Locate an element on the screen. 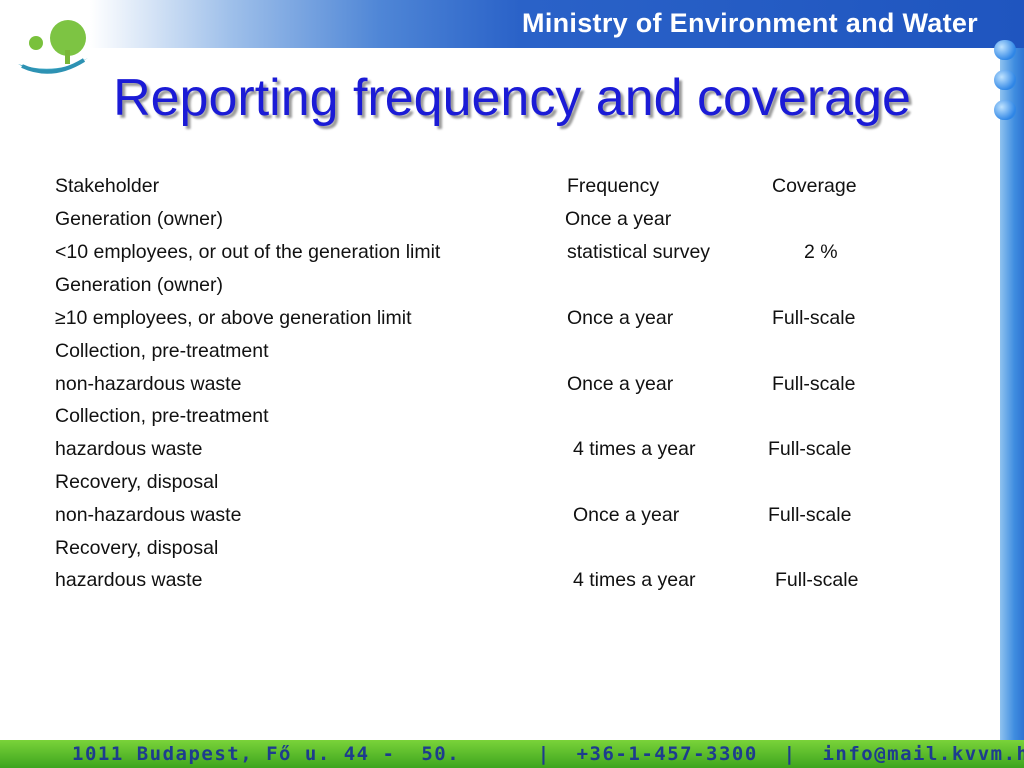  ministry-name: Ministry of Environment and Water is located at coordinates (750, 23).